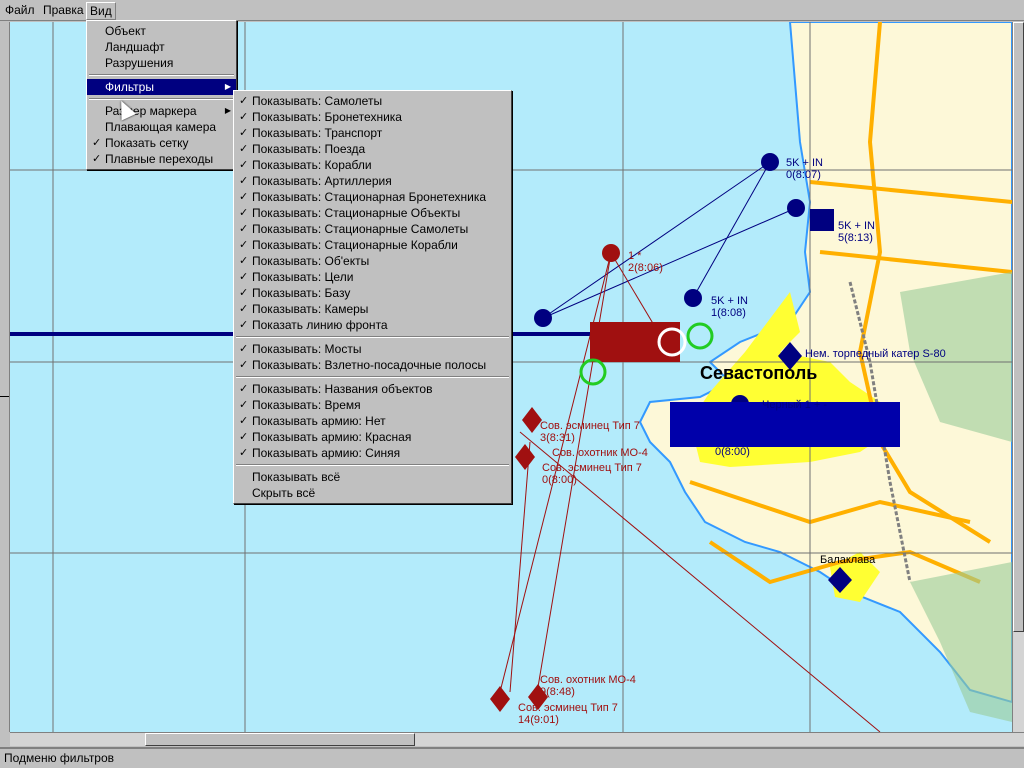 Image resolution: width=1024 pixels, height=768 pixels. I want to click on menu-item: ✓ Показывать: Стационарная Бронетехника, so click(372, 197).